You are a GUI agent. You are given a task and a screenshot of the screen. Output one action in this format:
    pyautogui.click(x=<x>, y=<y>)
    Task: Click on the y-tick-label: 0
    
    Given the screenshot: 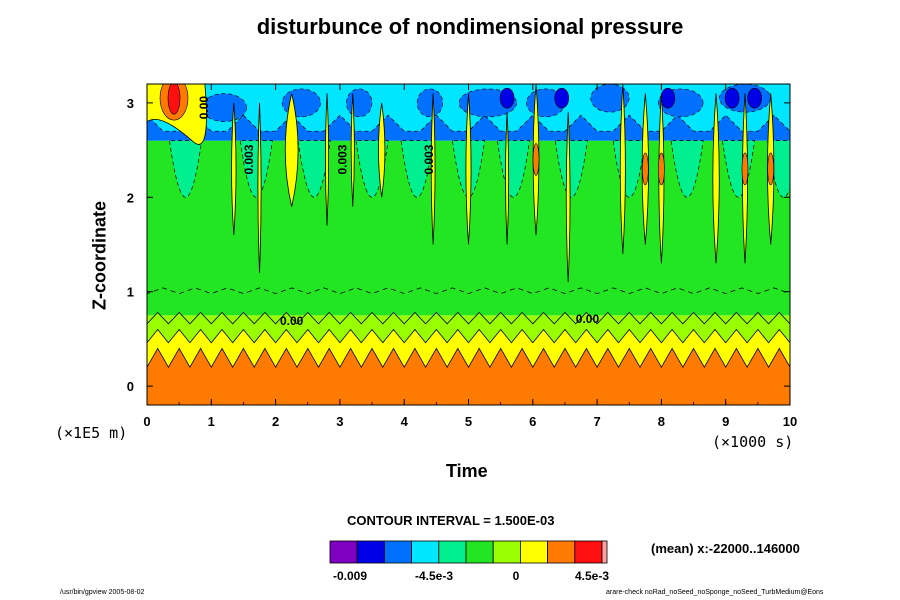 What is the action you would take?
    pyautogui.click(x=130, y=386)
    